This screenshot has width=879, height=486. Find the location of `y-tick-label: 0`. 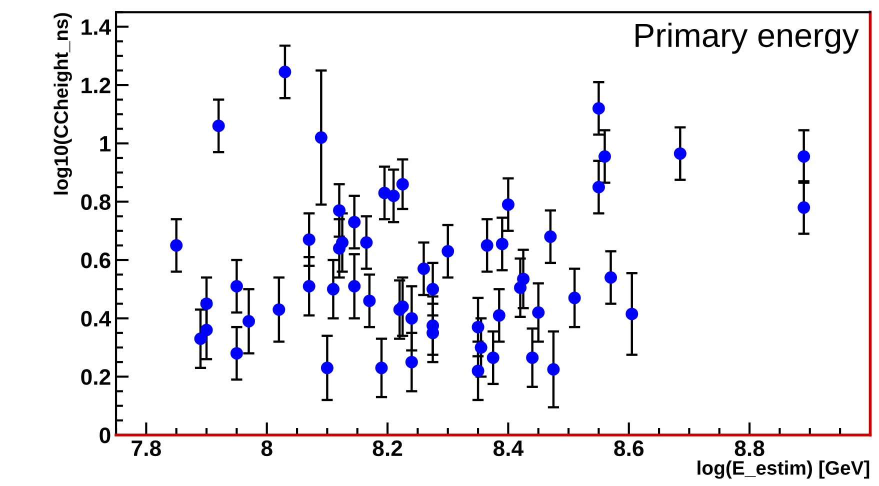

y-tick-label: 0 is located at coordinates (105, 436).